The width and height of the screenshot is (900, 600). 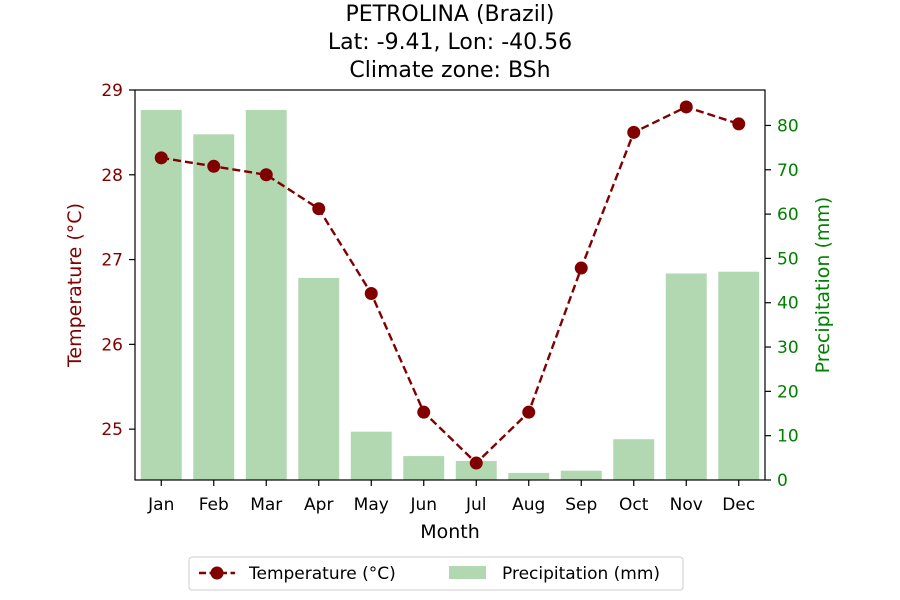 What do you see at coordinates (529, 412) in the screenshot?
I see `temperature-point-aug` at bounding box center [529, 412].